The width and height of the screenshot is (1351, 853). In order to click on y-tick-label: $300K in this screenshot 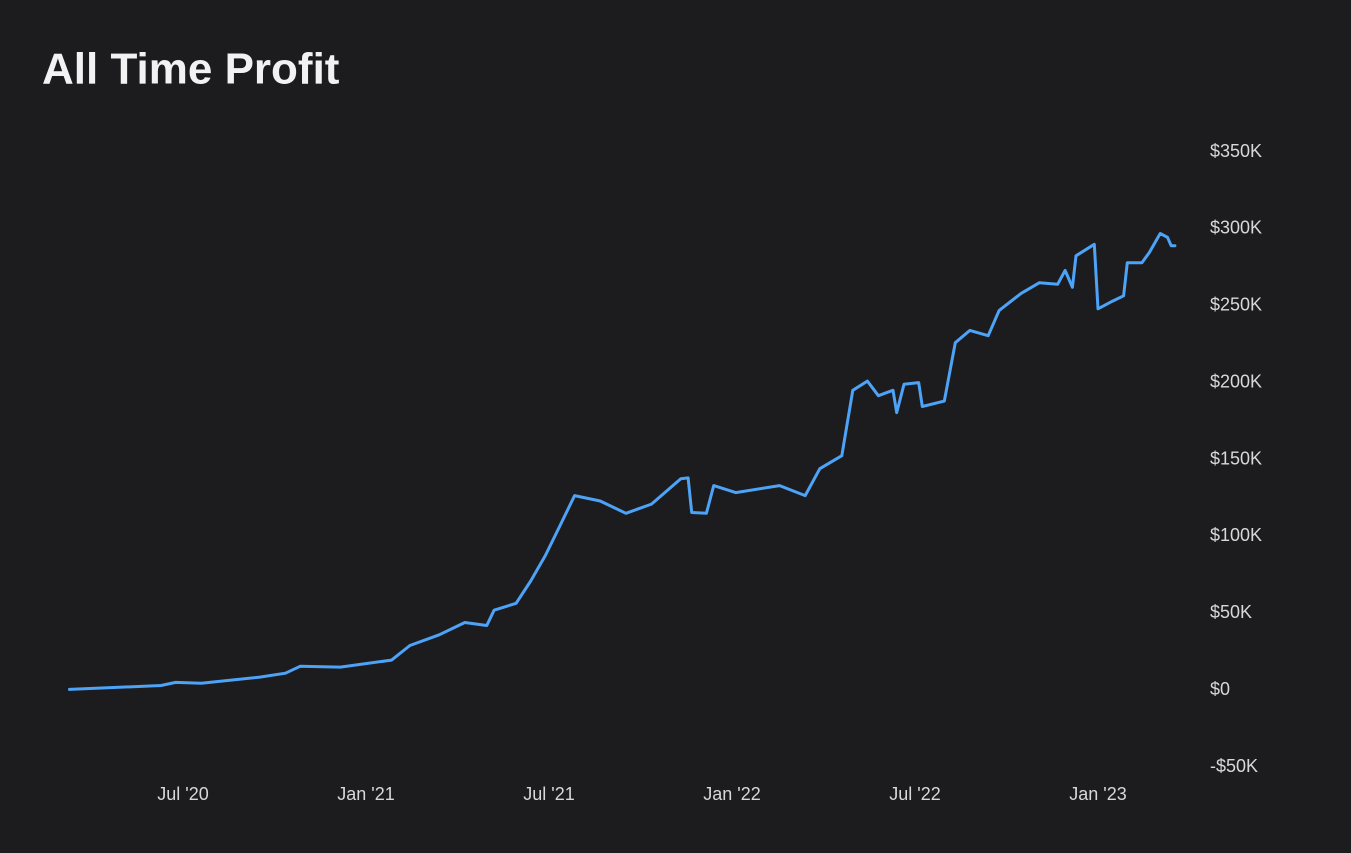, I will do `click(1236, 228)`.